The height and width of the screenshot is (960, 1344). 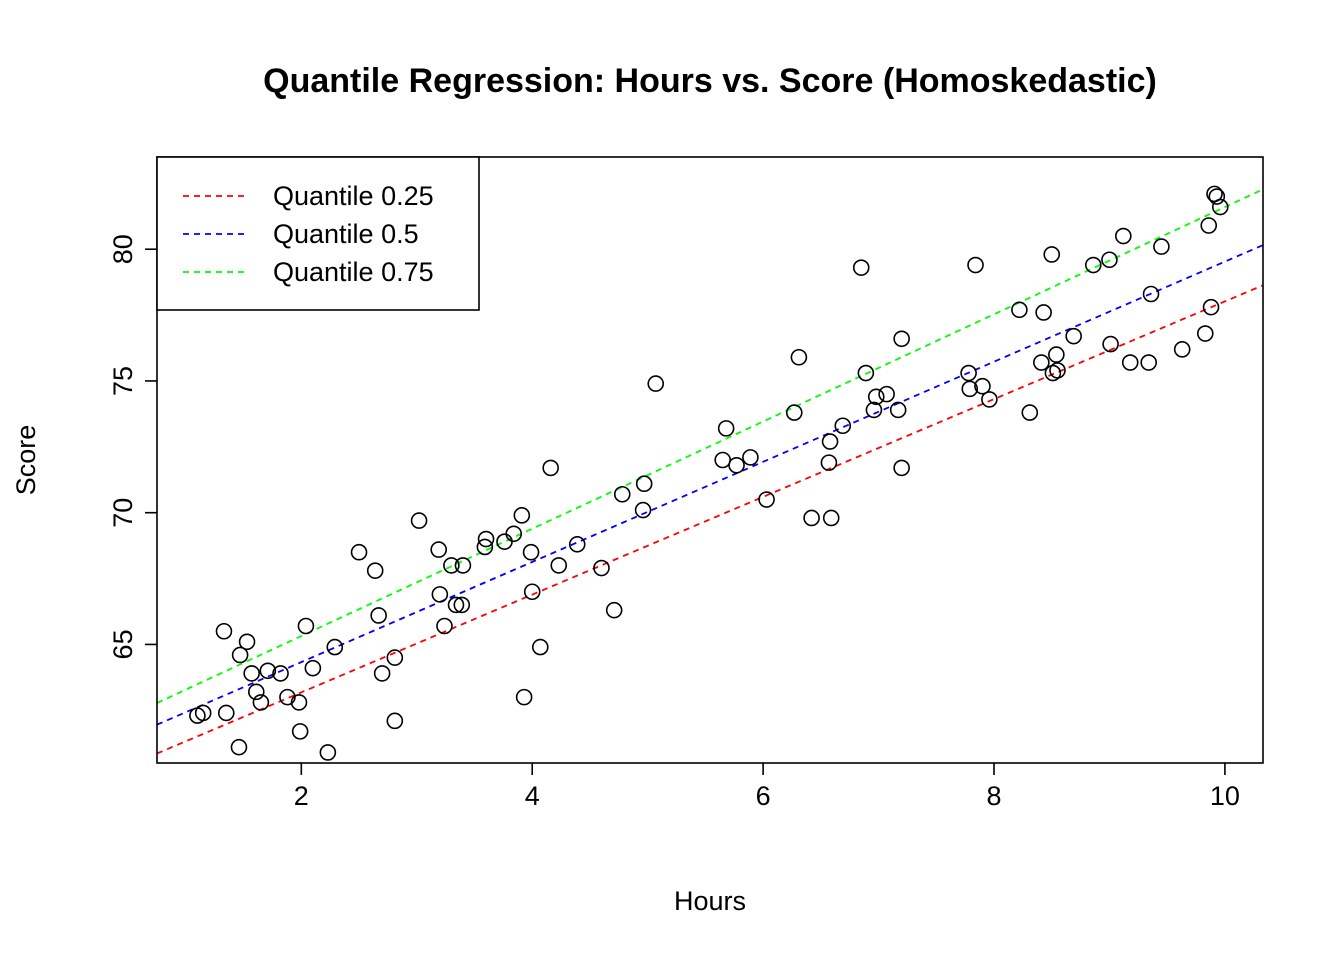 I want to click on x-tick-label: 2, so click(x=301, y=796).